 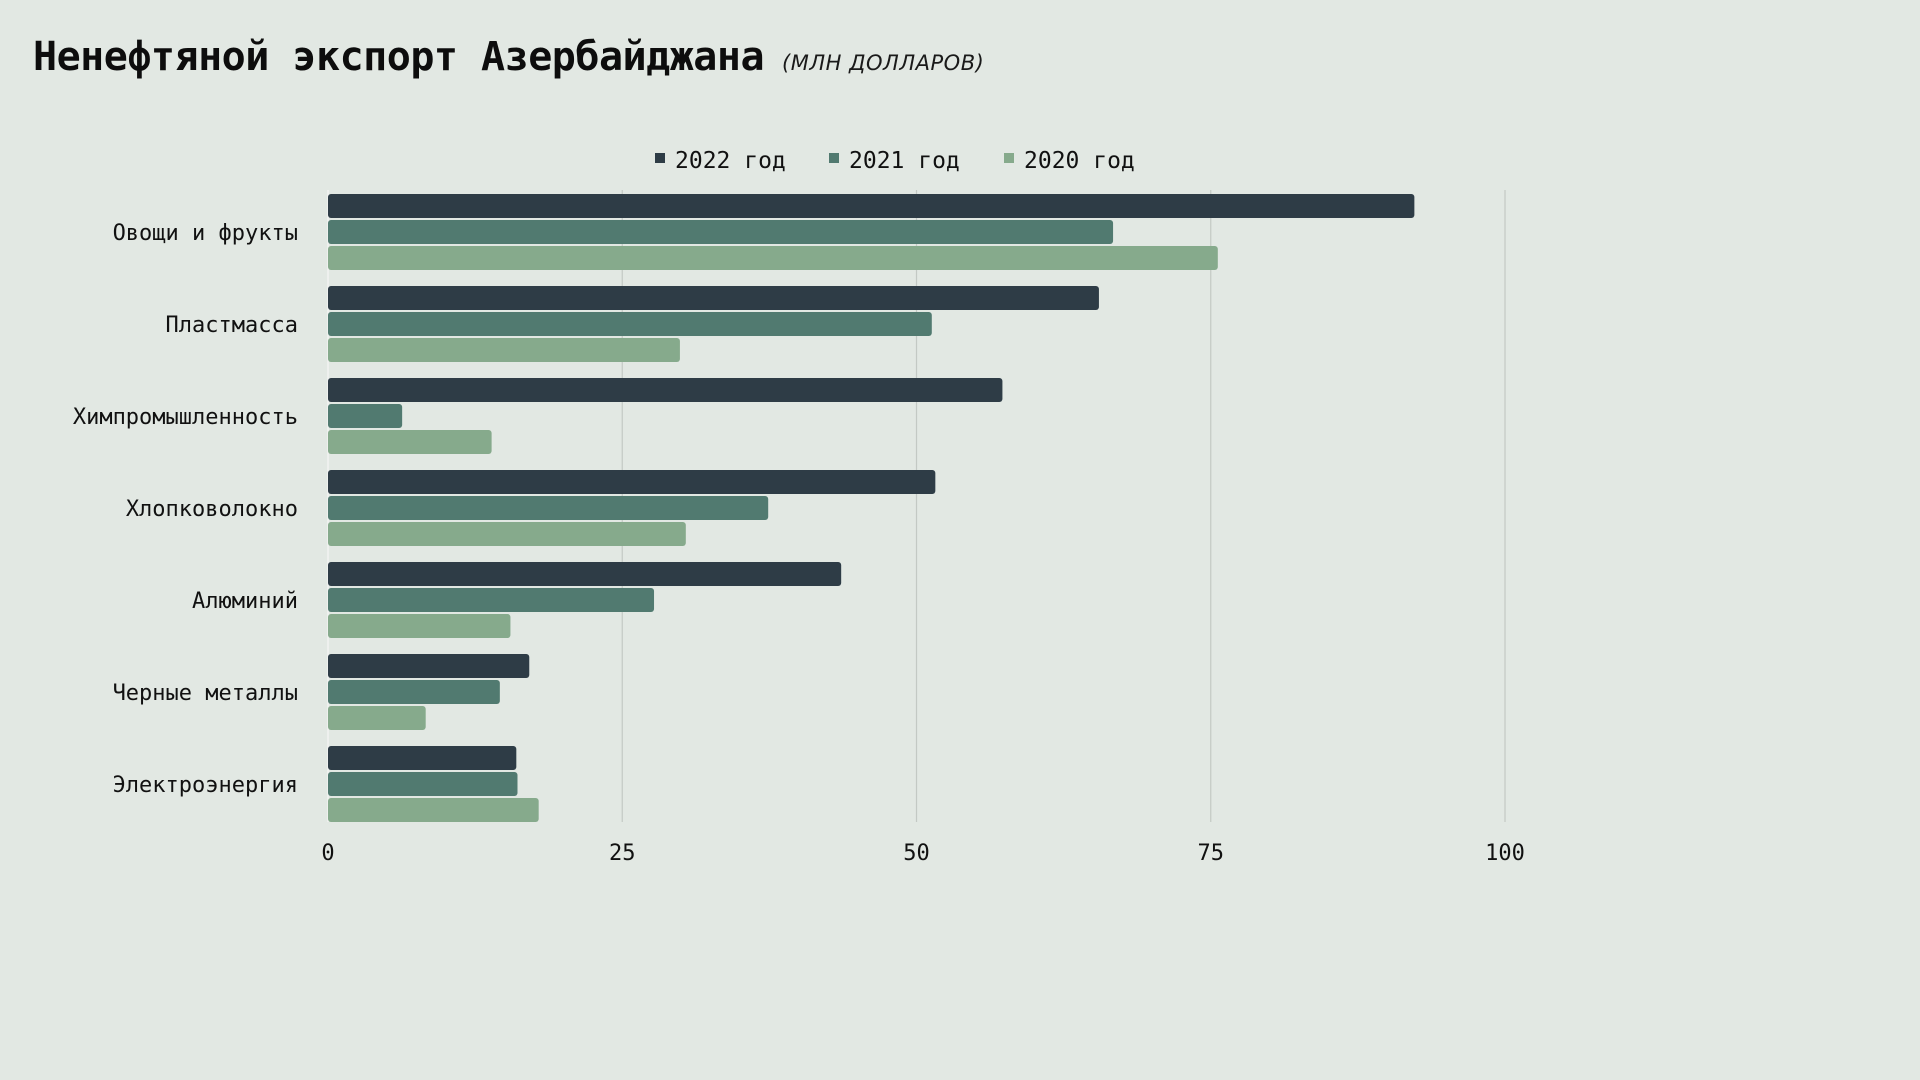 I want to click on category-label: Черные металлы, so click(x=205, y=693).